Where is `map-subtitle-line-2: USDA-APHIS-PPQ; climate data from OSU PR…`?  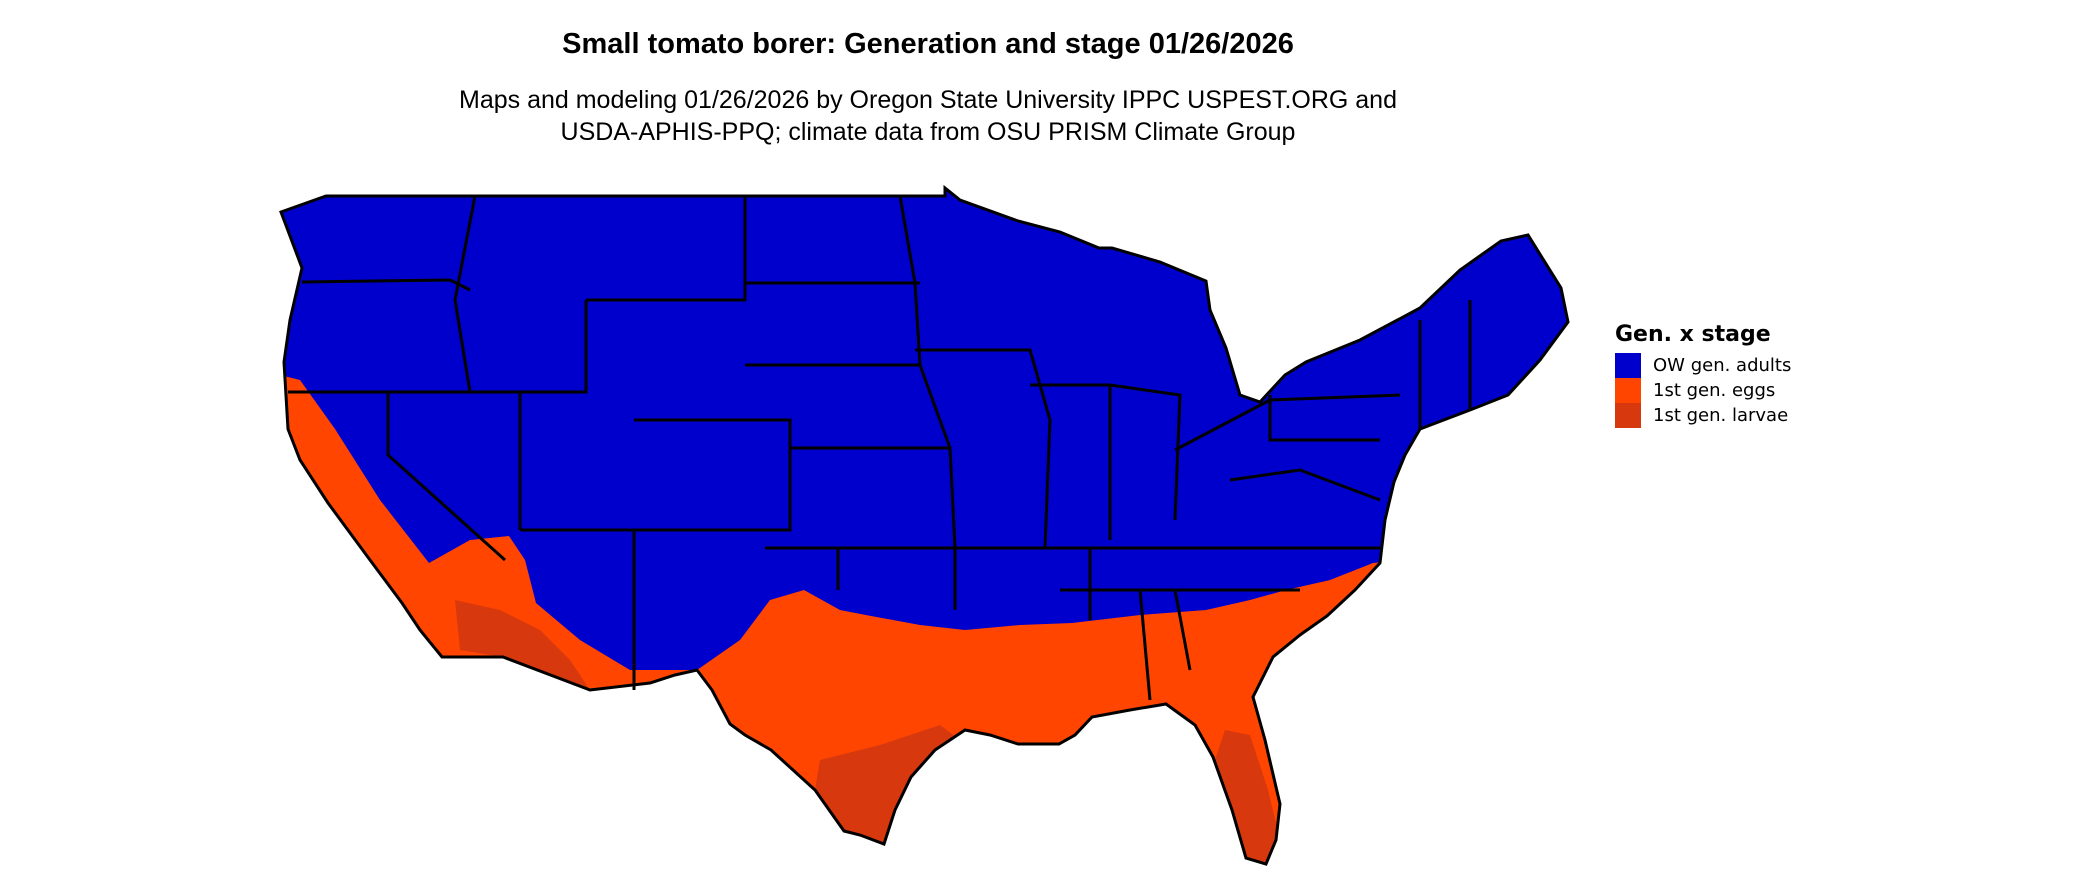 map-subtitle-line-2: USDA-APHIS-PPQ; climate data from OSU PR… is located at coordinates (928, 132).